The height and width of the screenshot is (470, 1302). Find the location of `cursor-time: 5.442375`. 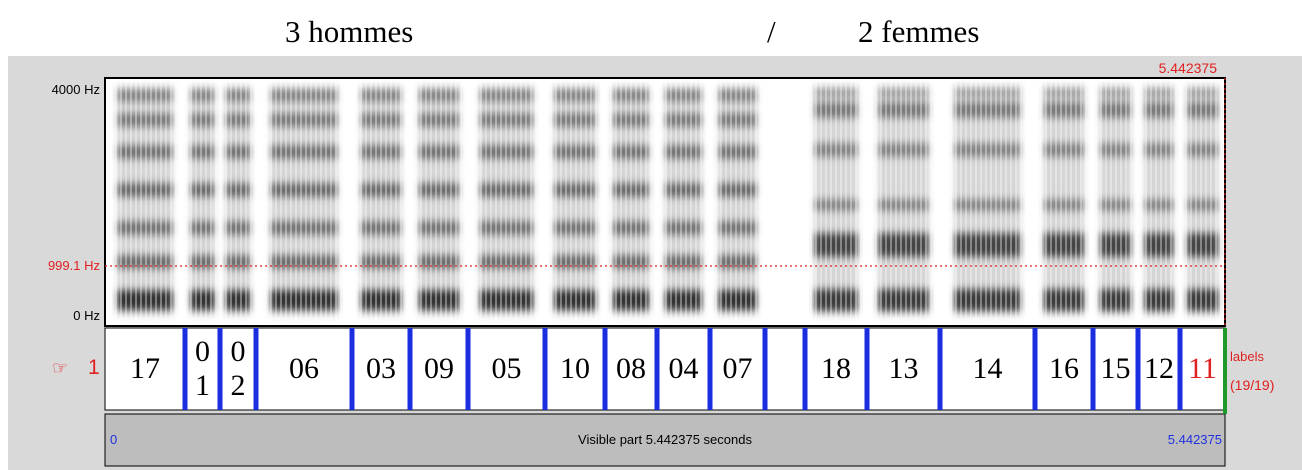

cursor-time: 5.442375 is located at coordinates (1187, 68).